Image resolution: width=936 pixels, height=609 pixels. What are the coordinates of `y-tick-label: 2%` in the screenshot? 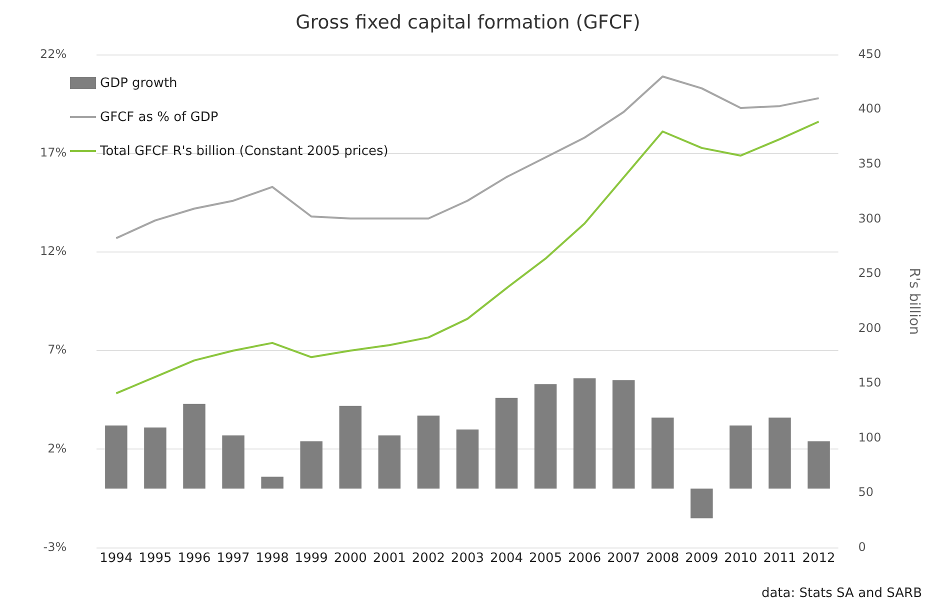 It's located at (57, 448).